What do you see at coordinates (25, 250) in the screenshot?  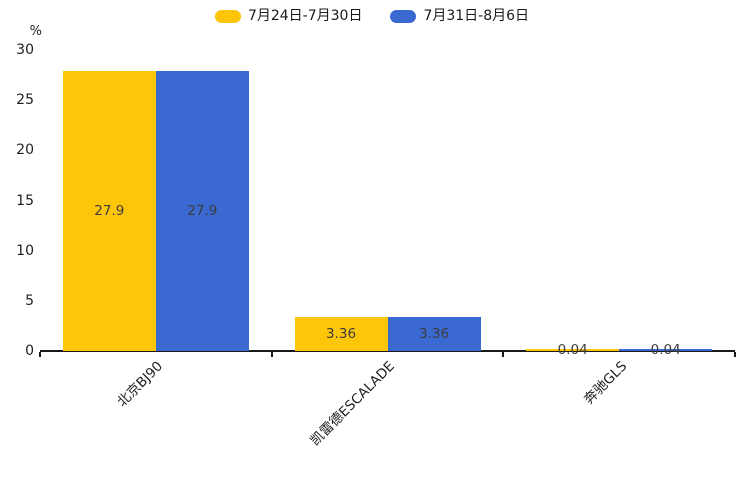 I see `y-tick-label: 10` at bounding box center [25, 250].